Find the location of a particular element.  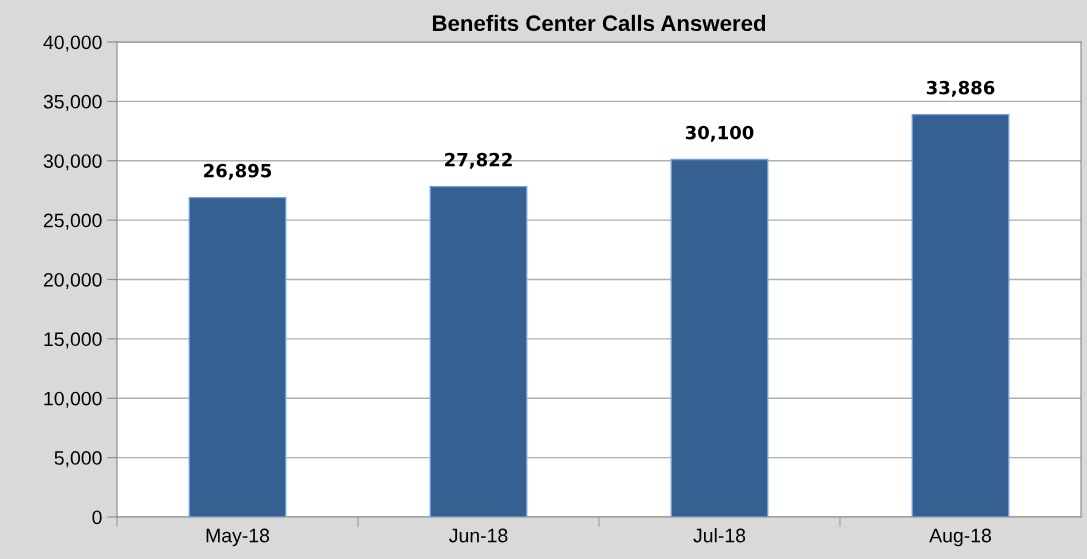

y-tick-label: 20,000 is located at coordinates (72, 281).